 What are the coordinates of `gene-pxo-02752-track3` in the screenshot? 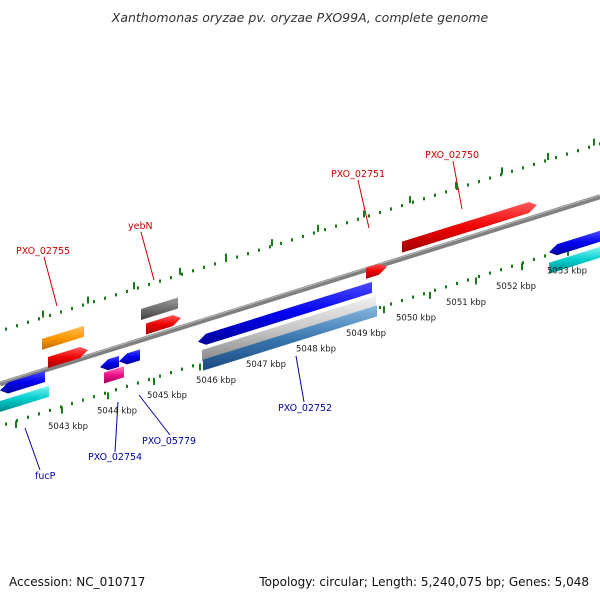 It's located at (290, 338).